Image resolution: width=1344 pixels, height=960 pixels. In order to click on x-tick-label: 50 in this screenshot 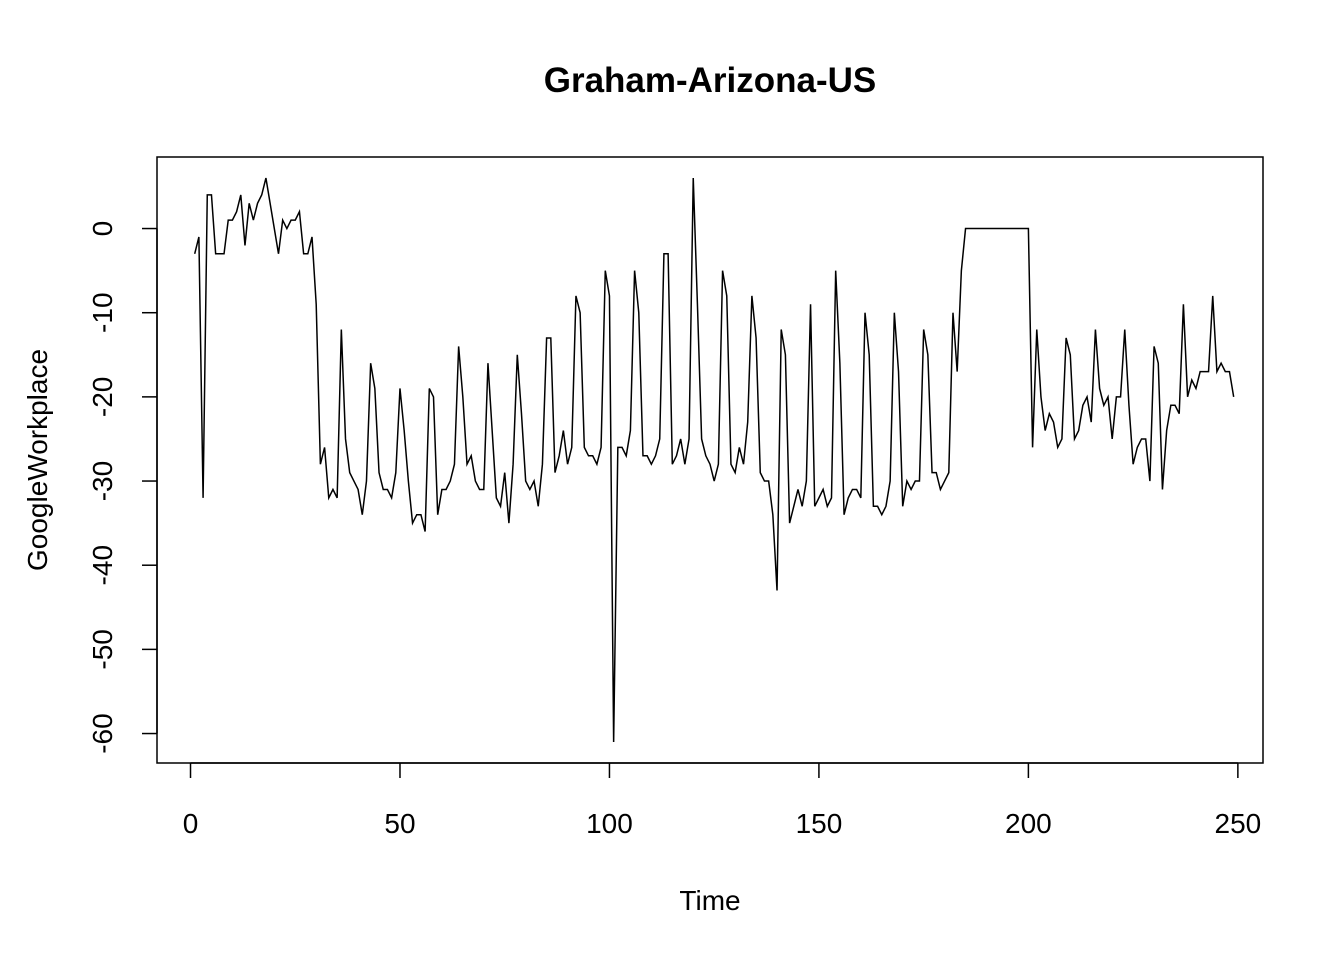, I will do `click(399, 823)`.